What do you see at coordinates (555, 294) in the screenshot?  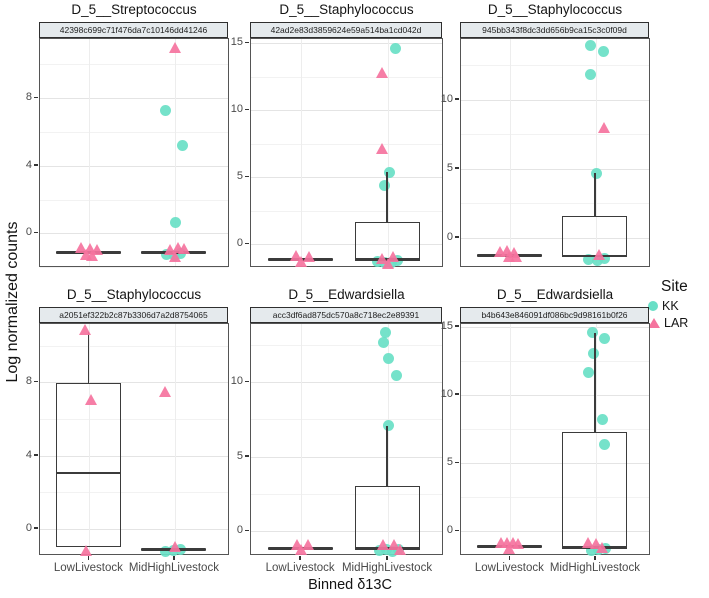 I see `panel-title: D_5__Edwardsiella` at bounding box center [555, 294].